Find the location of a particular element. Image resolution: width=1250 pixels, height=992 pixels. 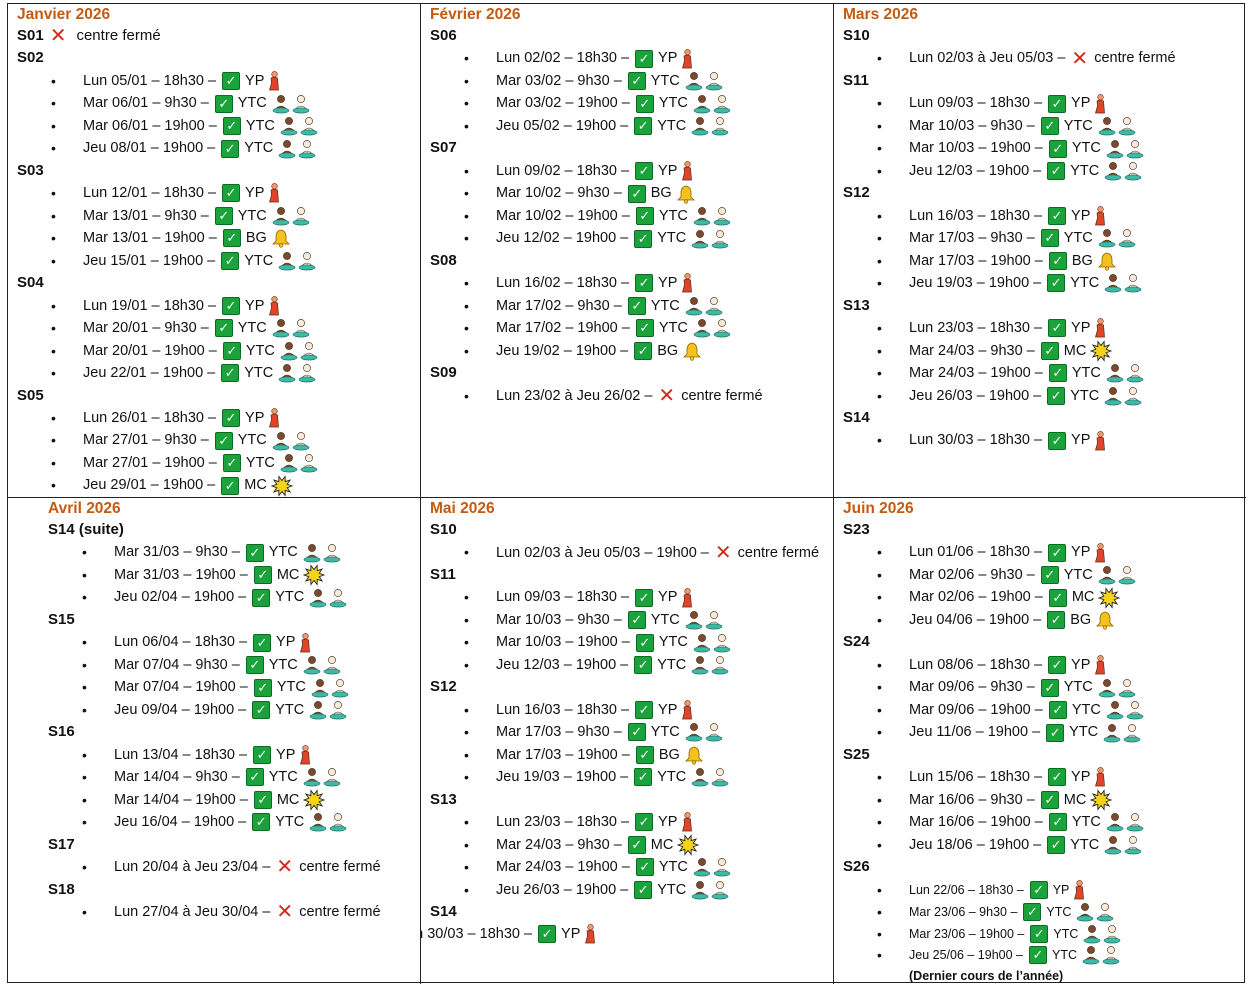

session-row: Mar 10/02 – 19h00 – ✓YTC is located at coordinates (628, 216).